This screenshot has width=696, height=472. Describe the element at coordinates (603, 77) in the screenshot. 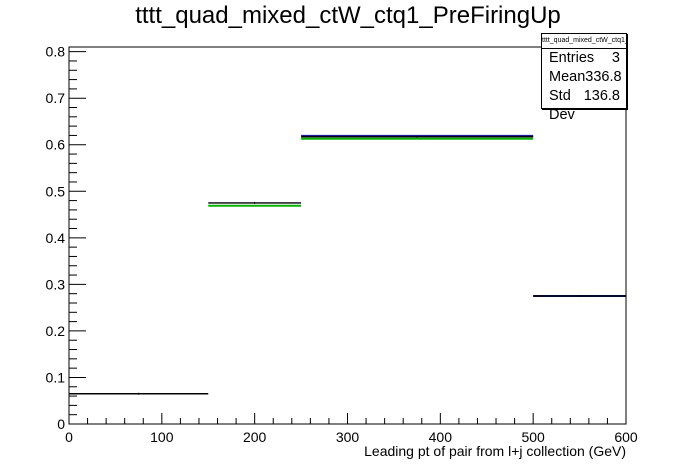

I see `stats-mean-value: 336.8` at that location.